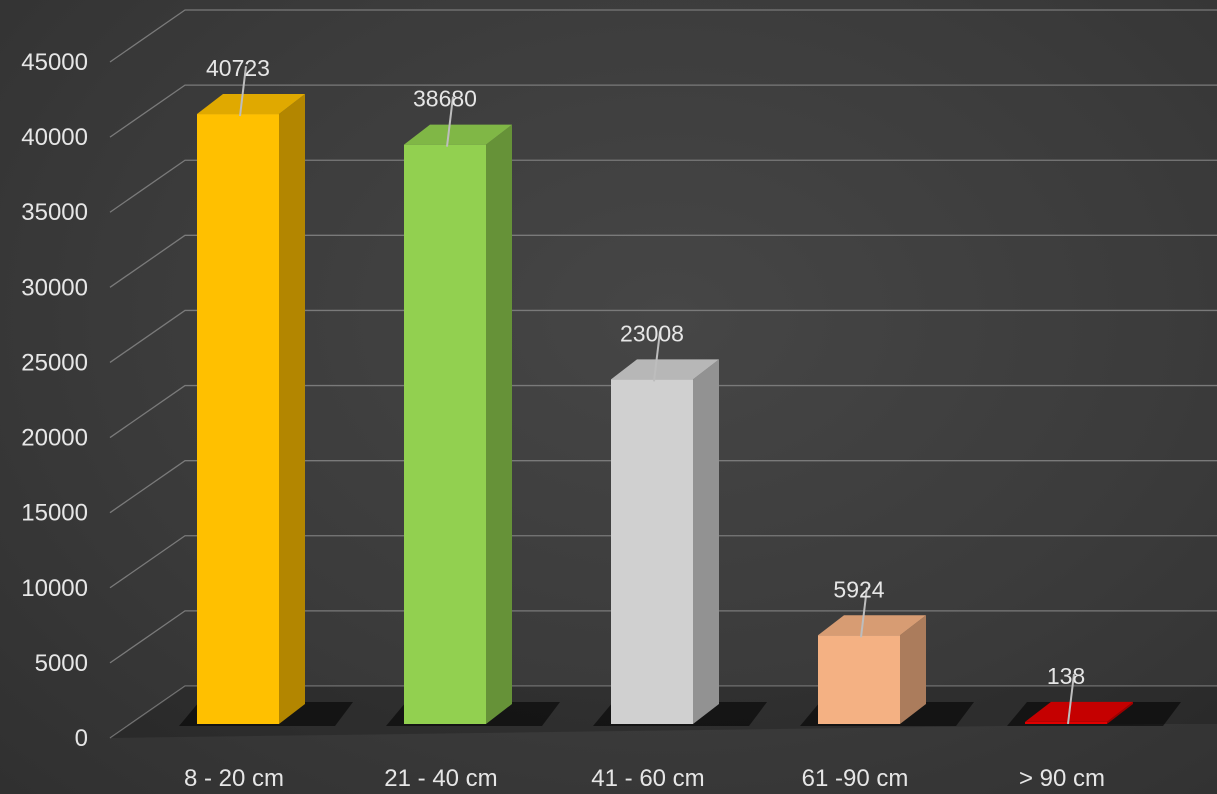 The image size is (1217, 794). Describe the element at coordinates (54, 438) in the screenshot. I see `y-tick-label: 20000` at that location.